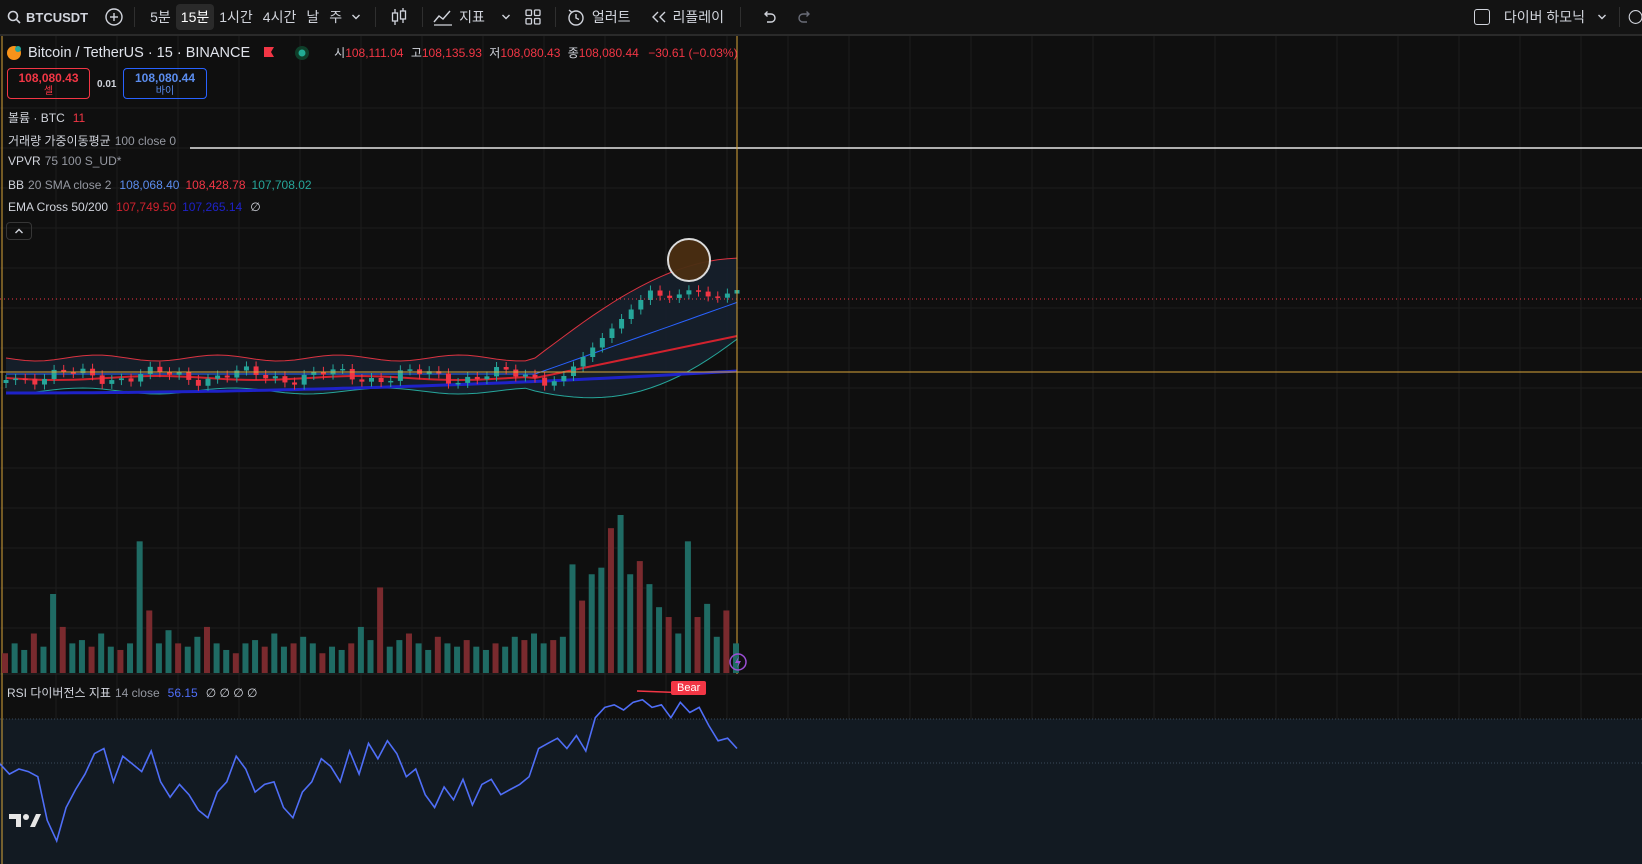  I want to click on interval-dropdown, so click(356, 17).